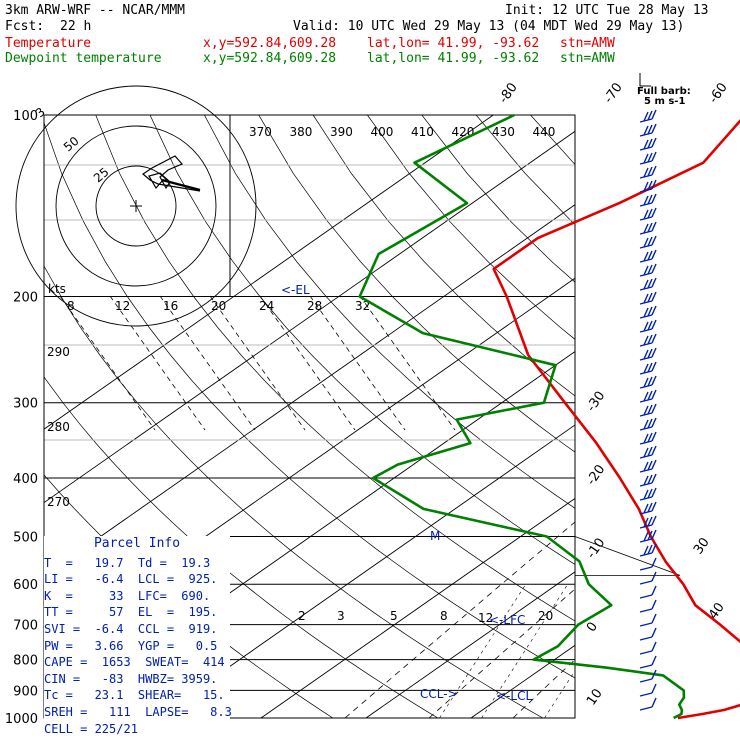 Image resolution: width=740 pixels, height=740 pixels. Describe the element at coordinates (25, 537) in the screenshot. I see `pressure-tick-label: 500` at that location.